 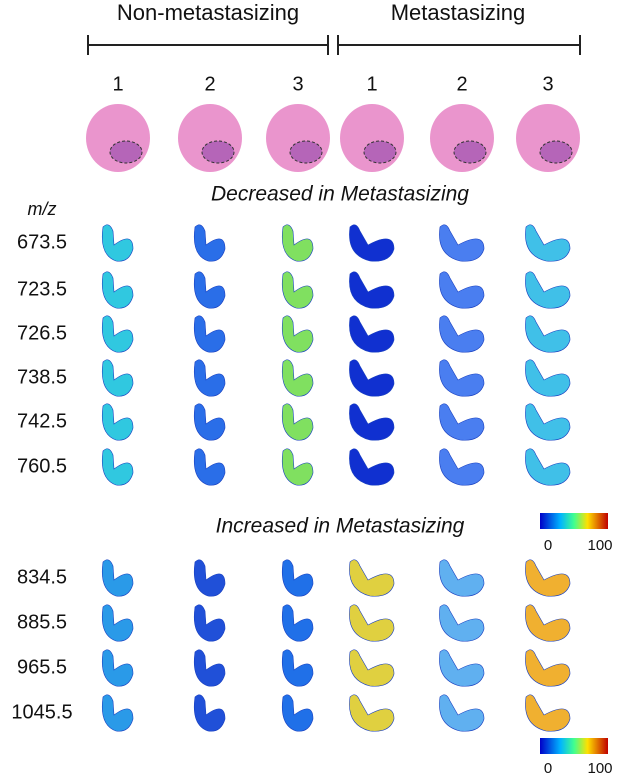 I want to click on mz-label: 738.5, so click(x=42, y=377).